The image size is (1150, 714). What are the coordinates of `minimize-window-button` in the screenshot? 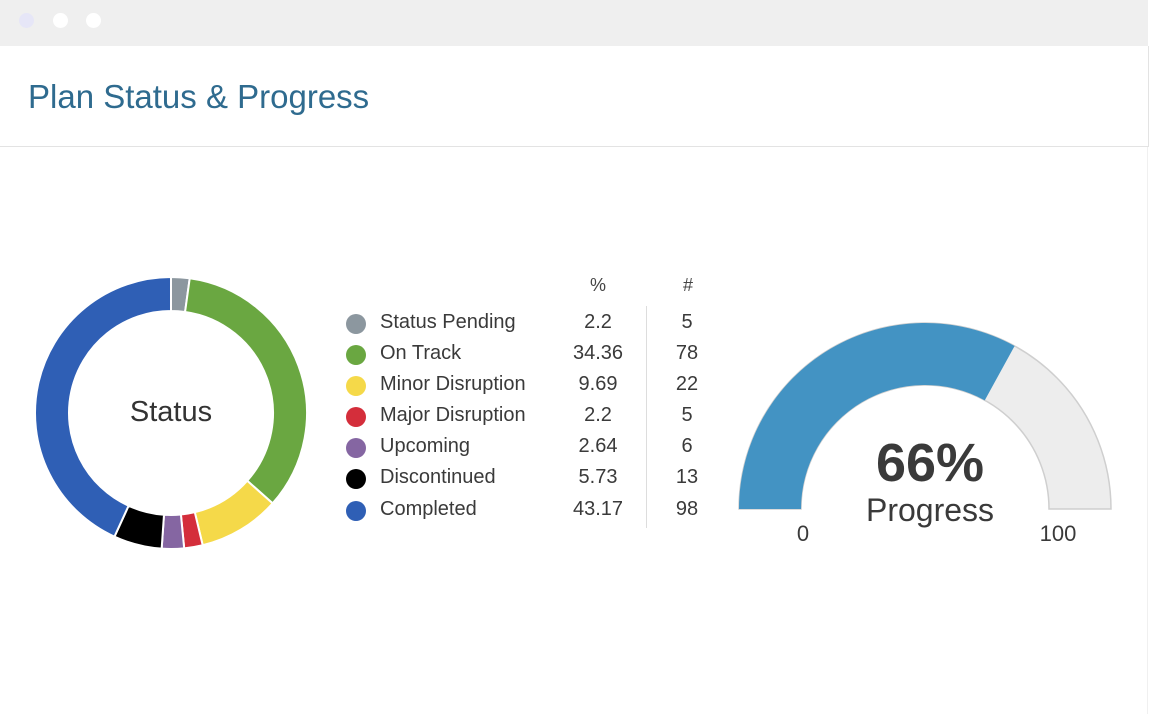 It's located at (60, 20).